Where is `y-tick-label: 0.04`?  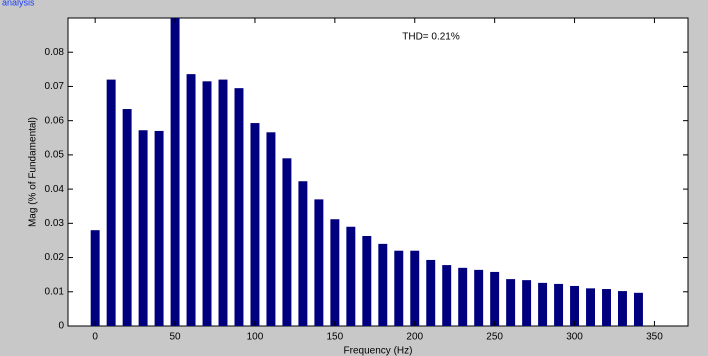
y-tick-label: 0.04 is located at coordinates (55, 189).